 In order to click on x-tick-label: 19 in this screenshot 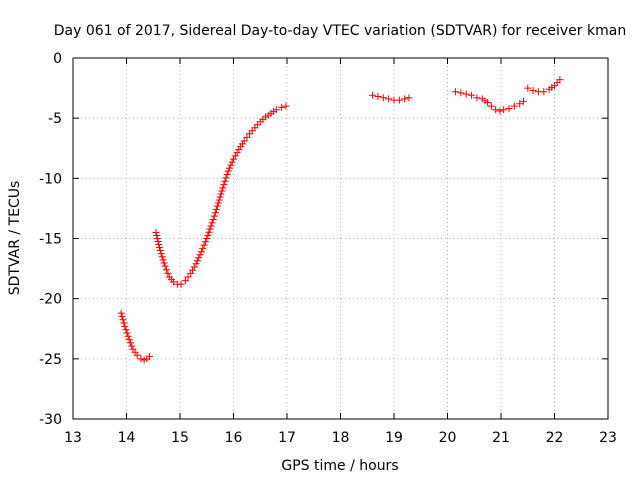, I will do `click(394, 438)`.